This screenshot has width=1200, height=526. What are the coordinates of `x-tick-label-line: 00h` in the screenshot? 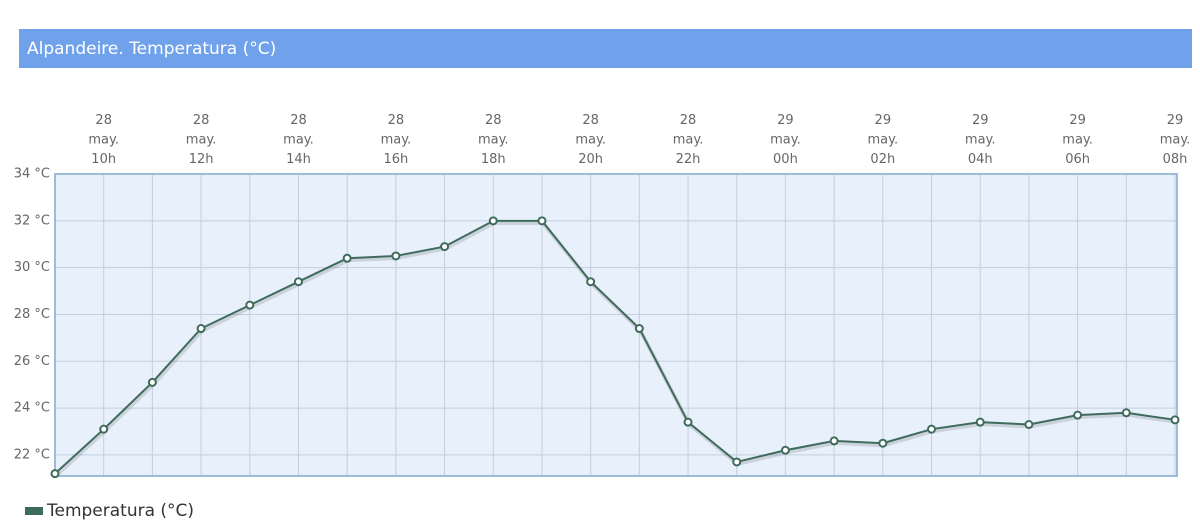 It's located at (785, 159).